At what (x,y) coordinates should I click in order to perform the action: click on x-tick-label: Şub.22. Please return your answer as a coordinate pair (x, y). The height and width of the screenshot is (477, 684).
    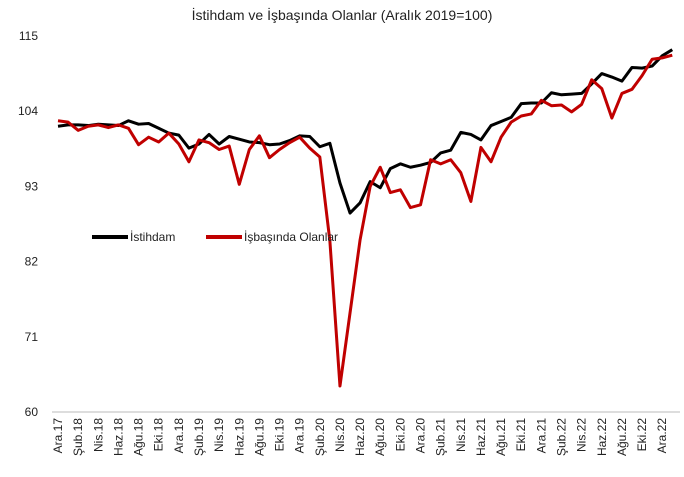
    Looking at the image, I should click on (562, 437).